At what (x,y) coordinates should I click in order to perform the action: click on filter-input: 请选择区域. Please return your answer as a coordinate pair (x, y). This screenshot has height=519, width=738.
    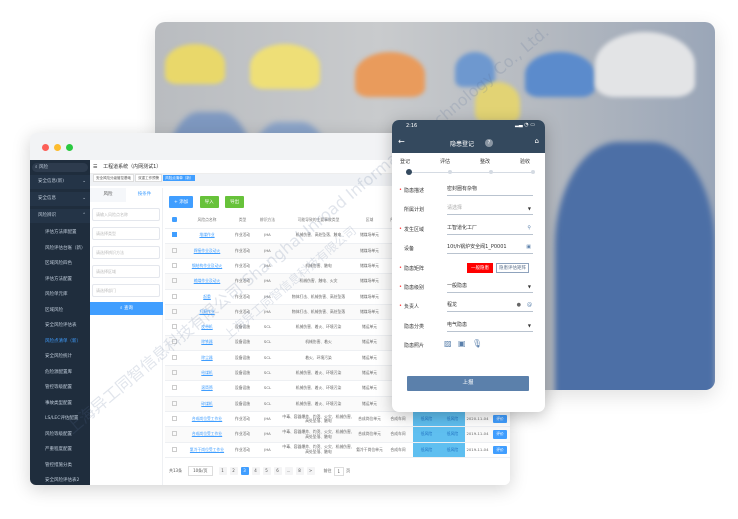
    Looking at the image, I should click on (126, 271).